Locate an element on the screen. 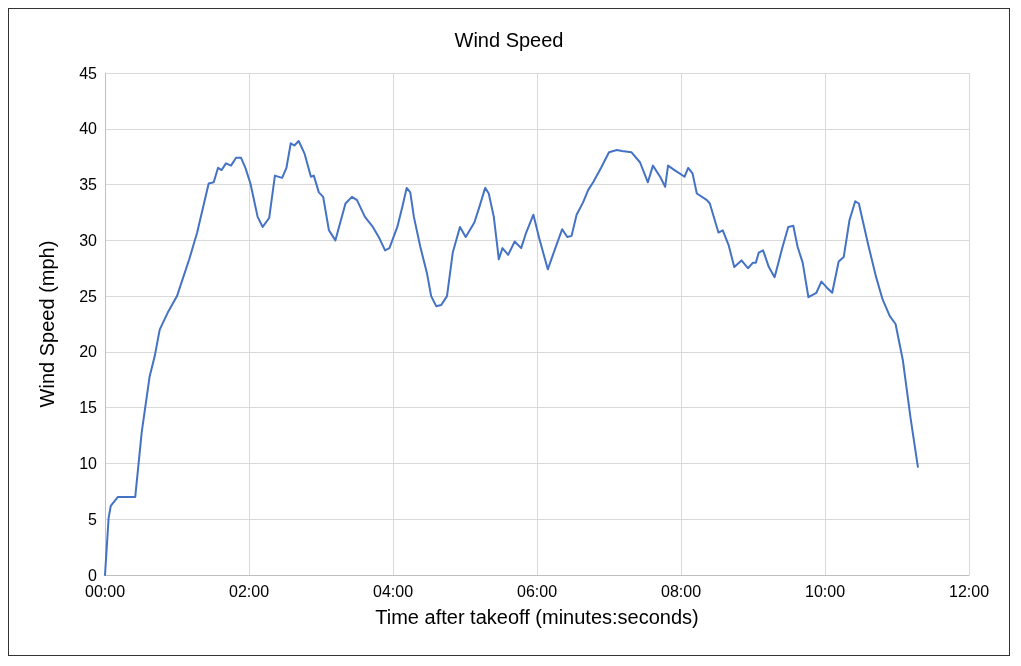  y-tick-label: 25 is located at coordinates (88, 296).